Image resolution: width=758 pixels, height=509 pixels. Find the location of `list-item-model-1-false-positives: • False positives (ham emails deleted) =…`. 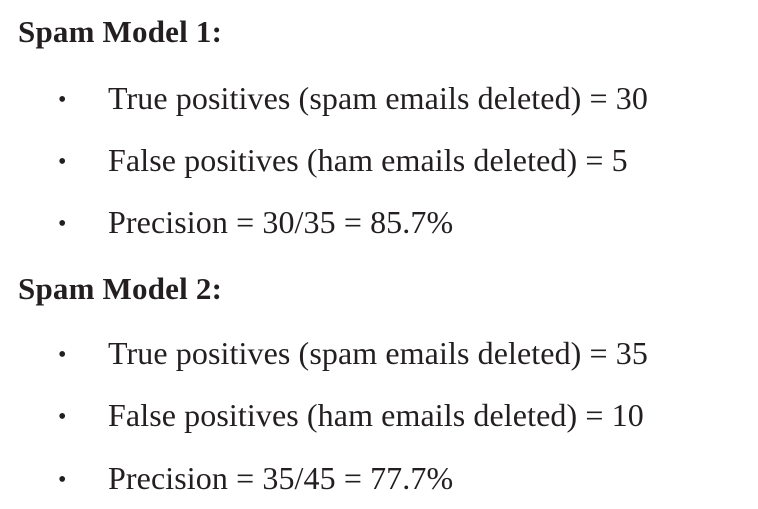

list-item-model-1-false-positives: • False positives (ham emails deleted) =… is located at coordinates (403, 160).